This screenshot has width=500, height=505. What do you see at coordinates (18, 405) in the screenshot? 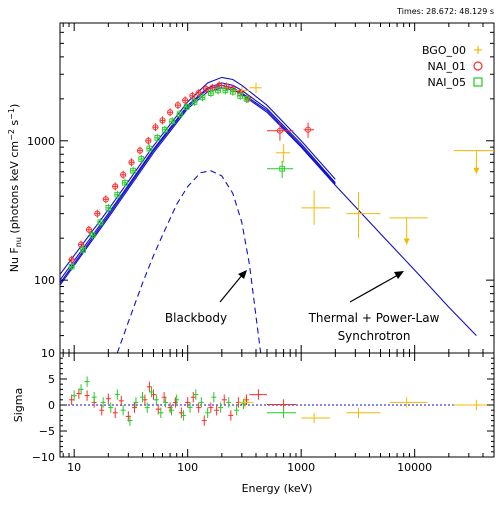
I see `residuals-y-axis-label: Sigma` at bounding box center [18, 405].